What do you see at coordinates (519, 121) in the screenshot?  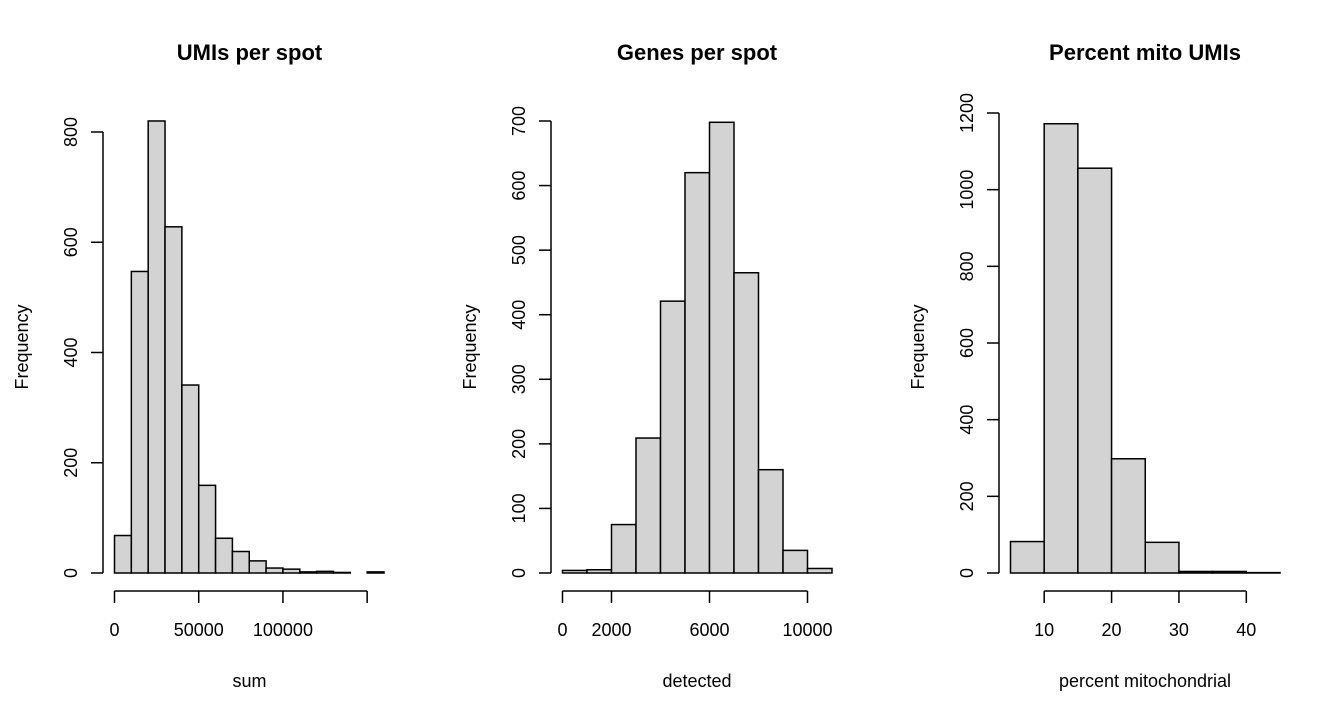 I see `y-tick-label: 700` at bounding box center [519, 121].